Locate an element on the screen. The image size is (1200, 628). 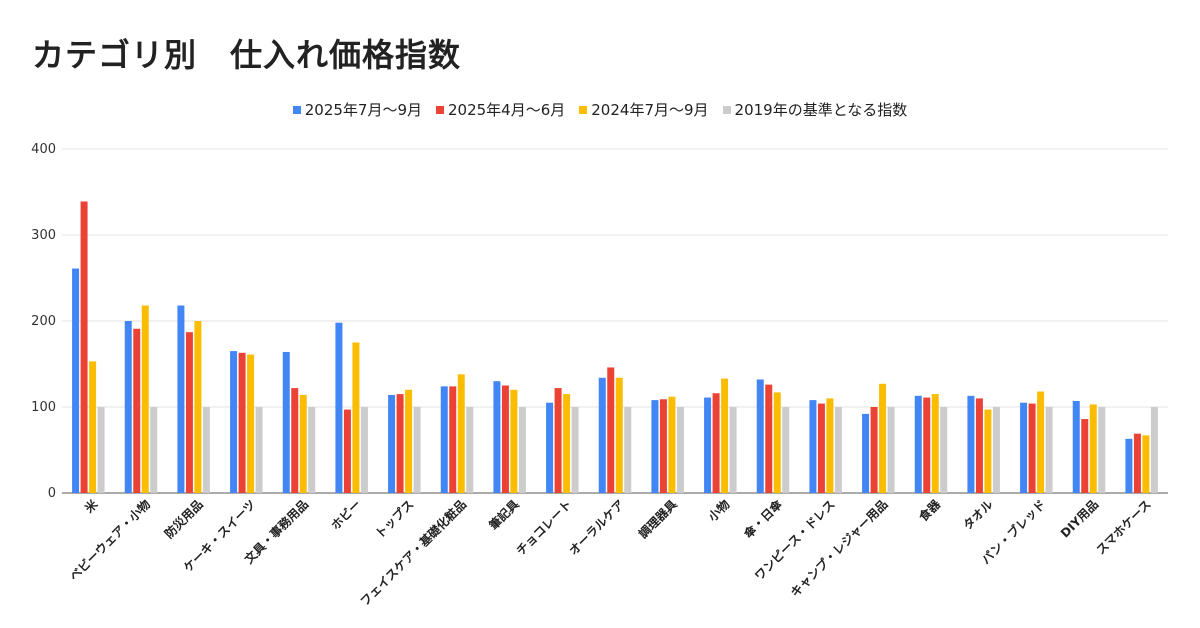
x-tick-label: DIY用品 is located at coordinates (1079, 518).